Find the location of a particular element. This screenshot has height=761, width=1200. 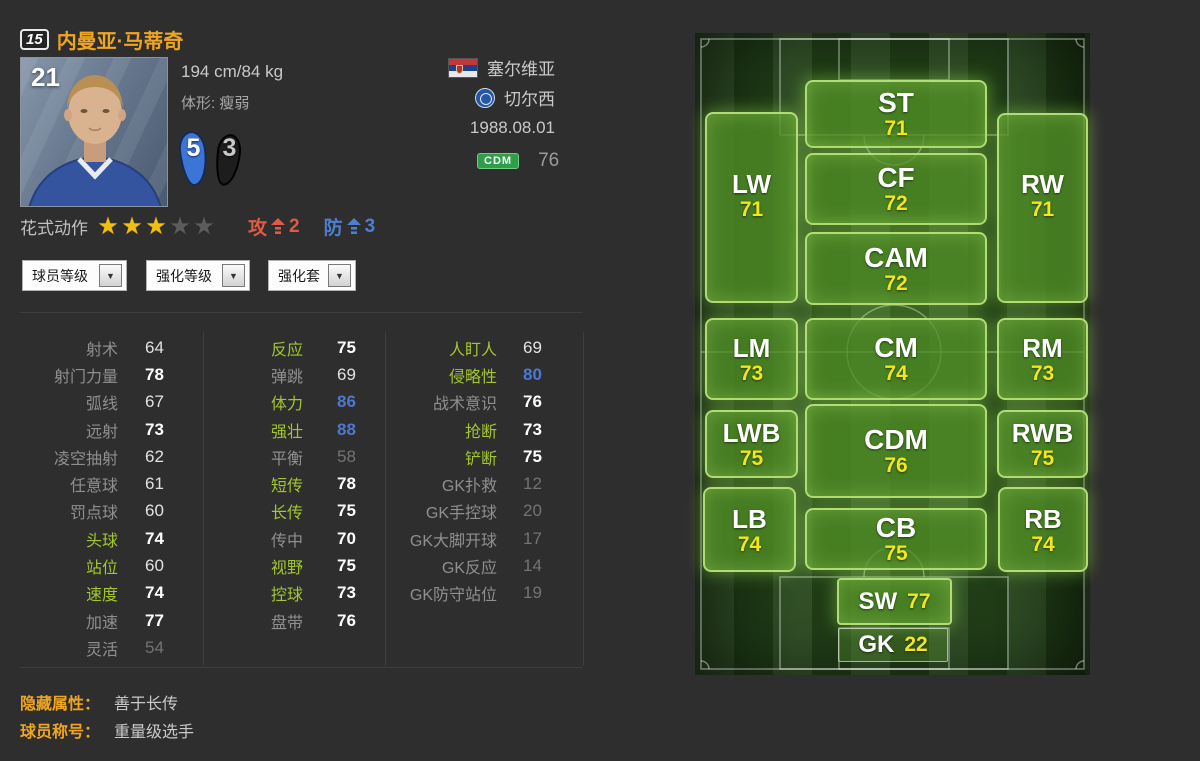

position-box-sw: SW 77 is located at coordinates (894, 601).